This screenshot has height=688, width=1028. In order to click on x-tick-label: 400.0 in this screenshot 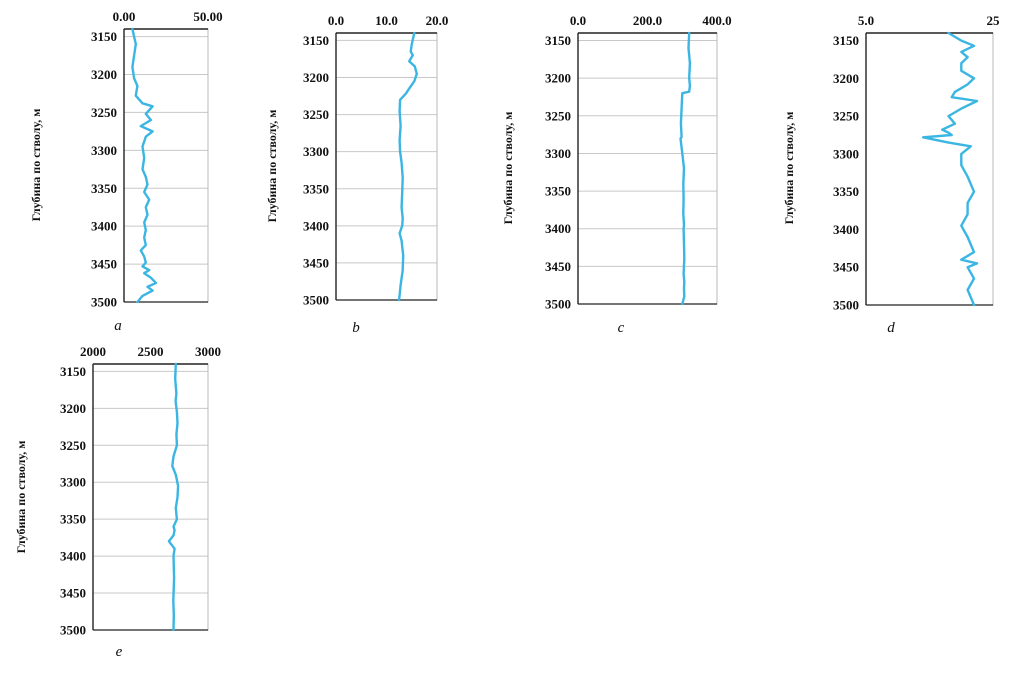, I will do `click(716, 20)`.